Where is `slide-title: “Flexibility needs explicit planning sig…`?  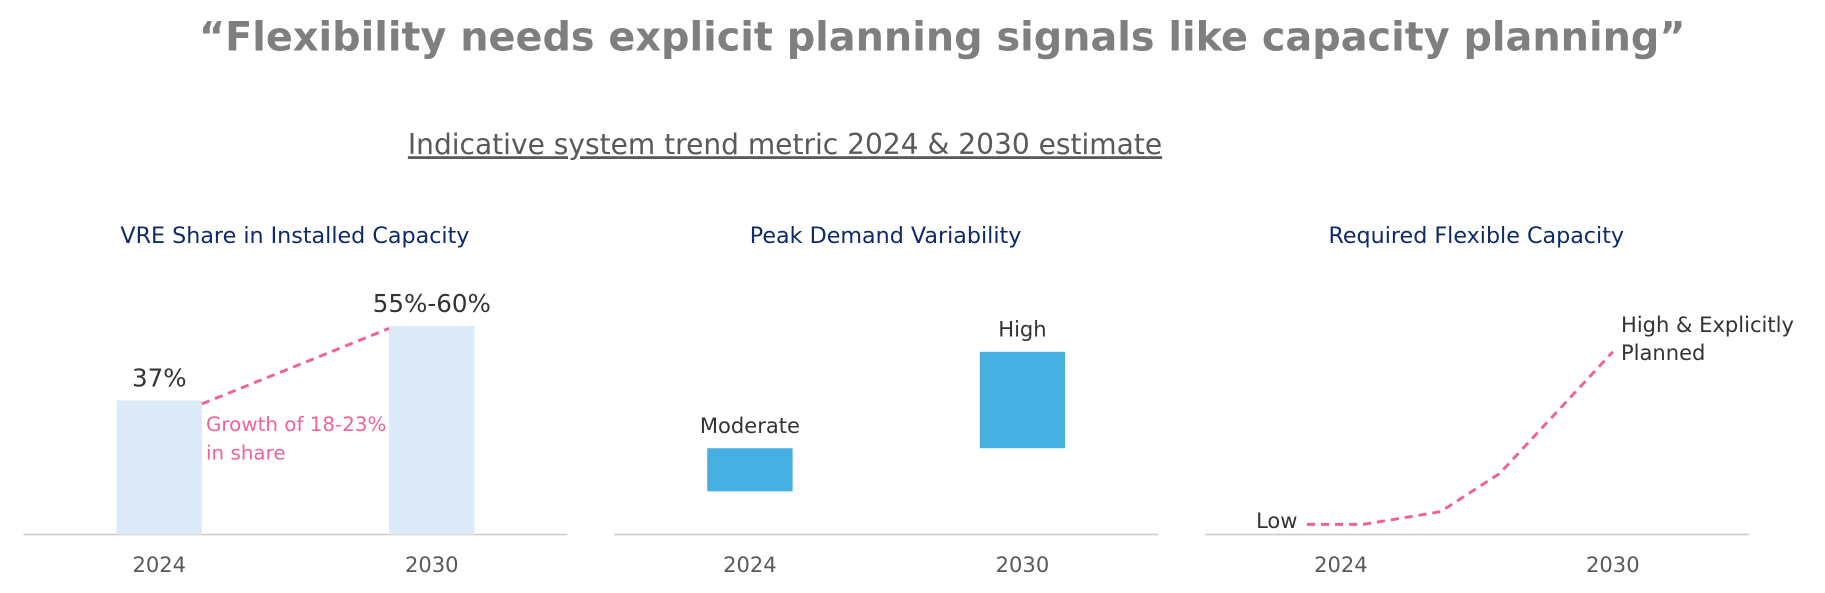 slide-title: “Flexibility needs explicit planning sig… is located at coordinates (942, 37).